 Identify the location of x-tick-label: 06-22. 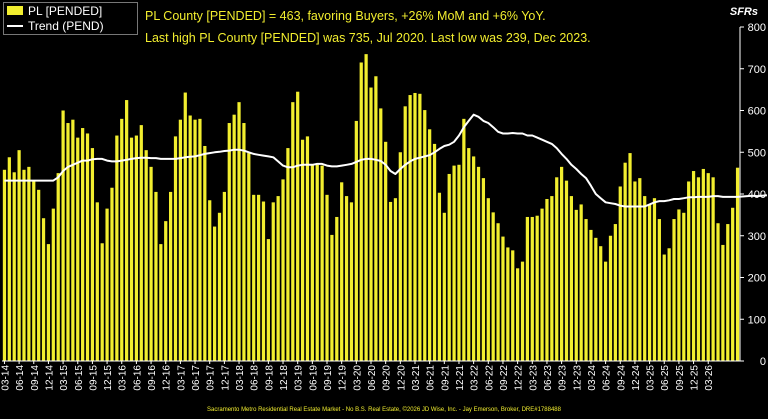
(489, 378).